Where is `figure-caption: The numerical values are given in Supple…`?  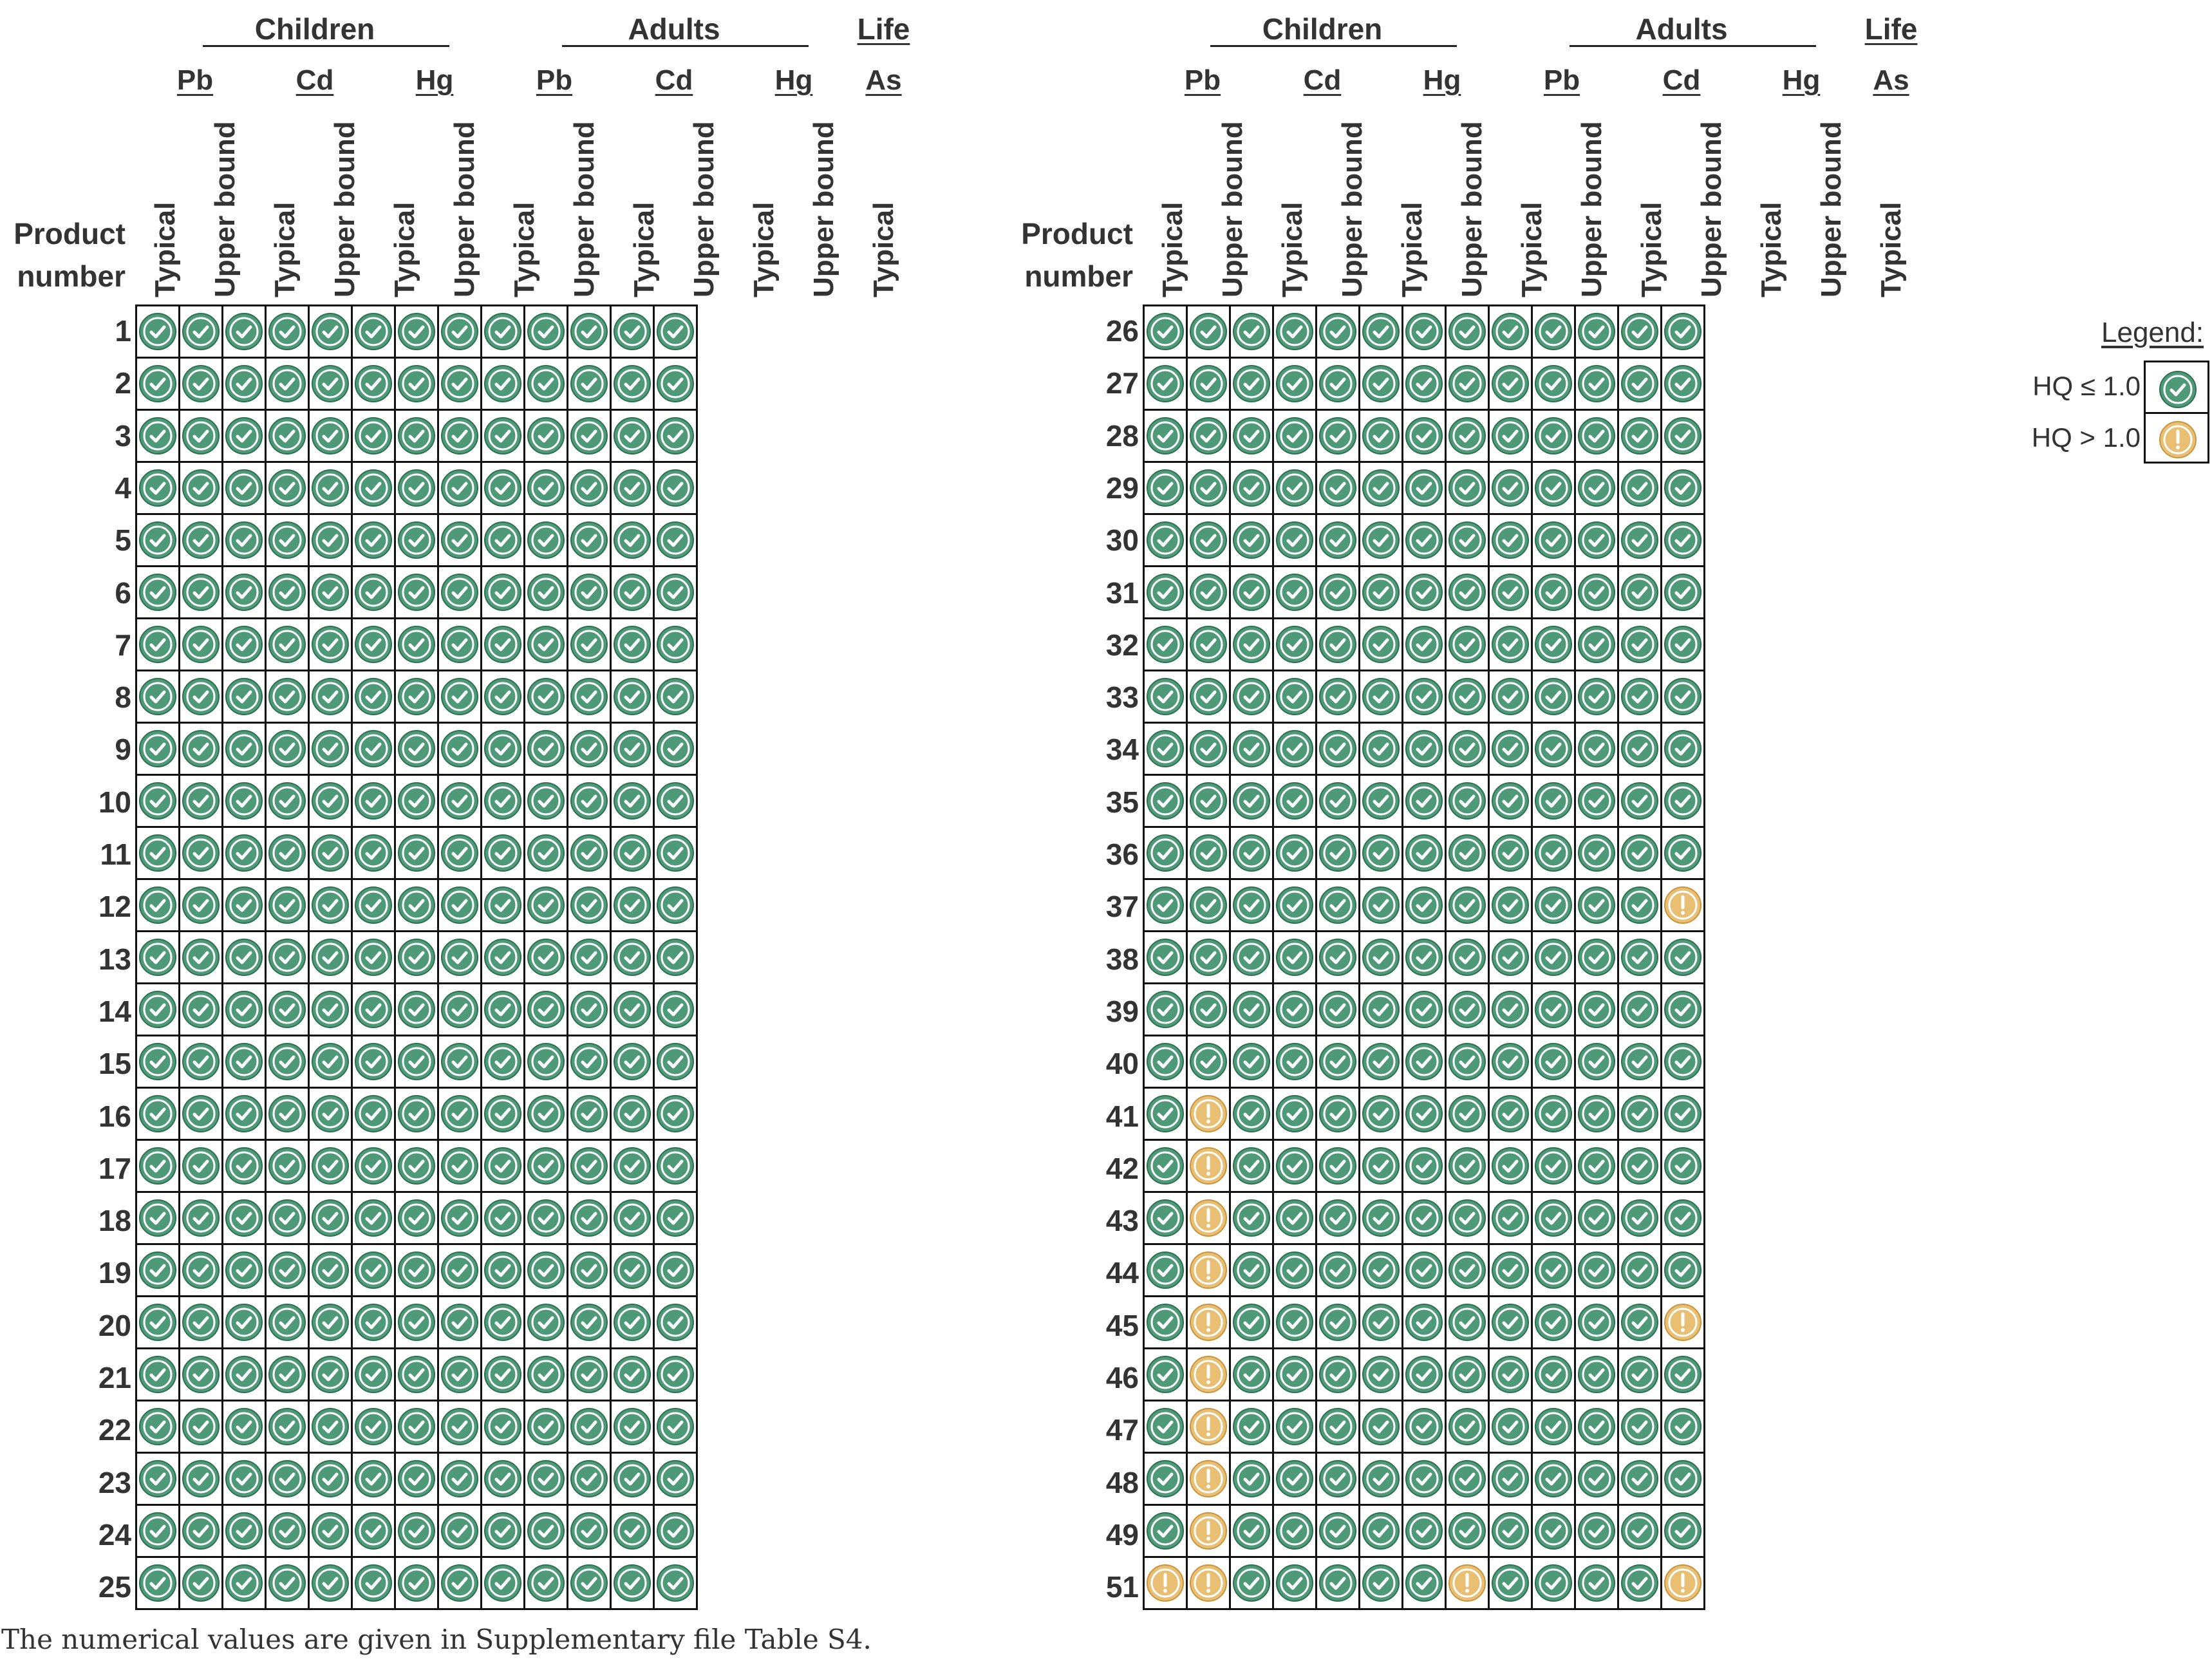
figure-caption: The numerical values are given in Supple… is located at coordinates (437, 1640).